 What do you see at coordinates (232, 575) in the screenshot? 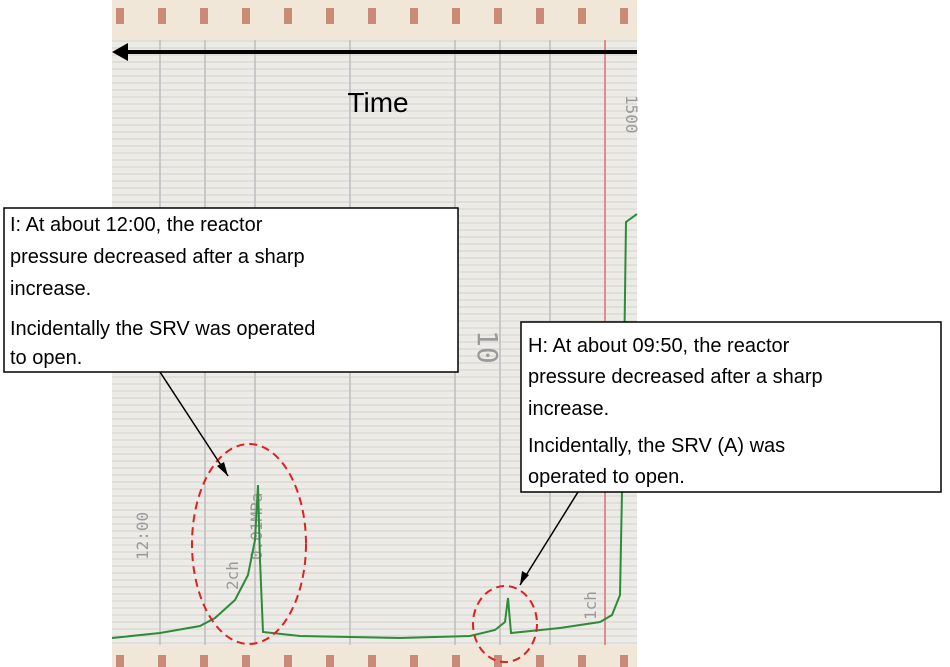
I see `paper-label: 2ch` at bounding box center [232, 575].